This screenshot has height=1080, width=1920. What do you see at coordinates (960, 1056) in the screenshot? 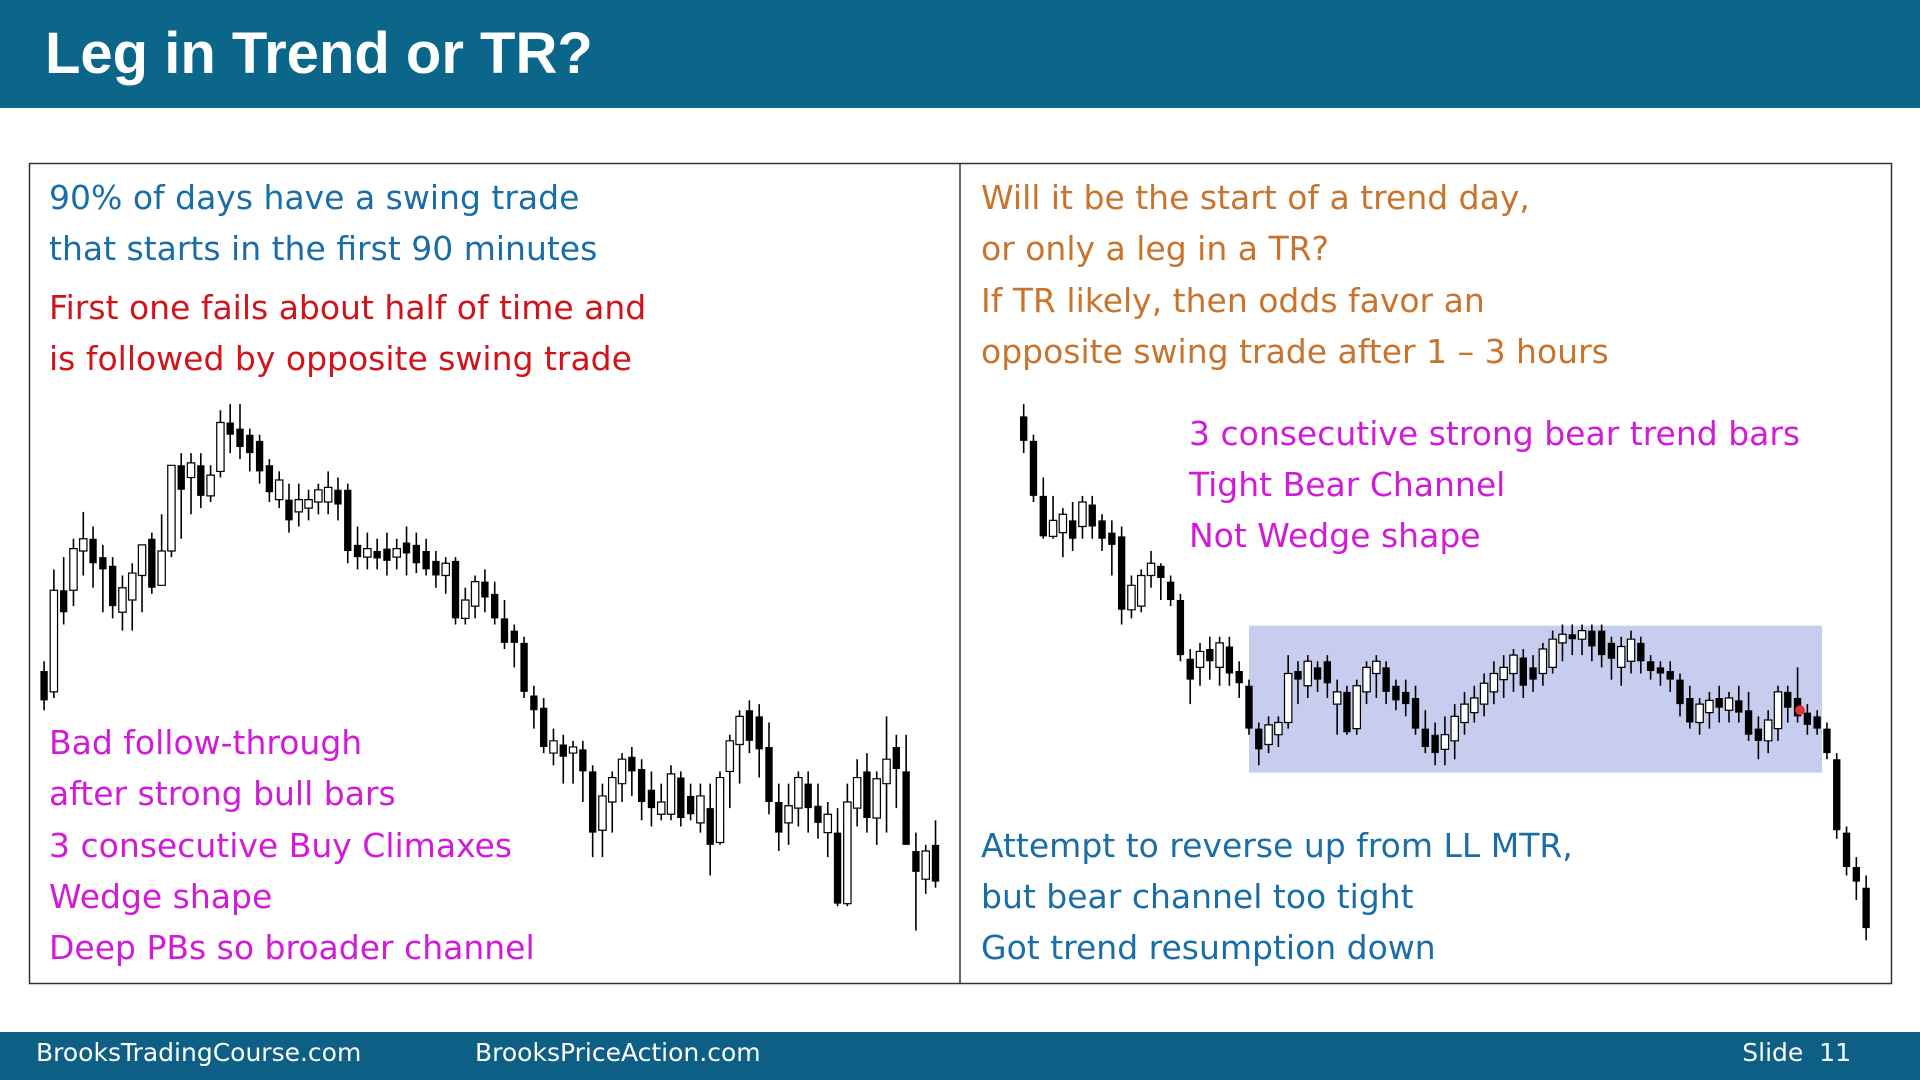
I see `footer-bar` at bounding box center [960, 1056].